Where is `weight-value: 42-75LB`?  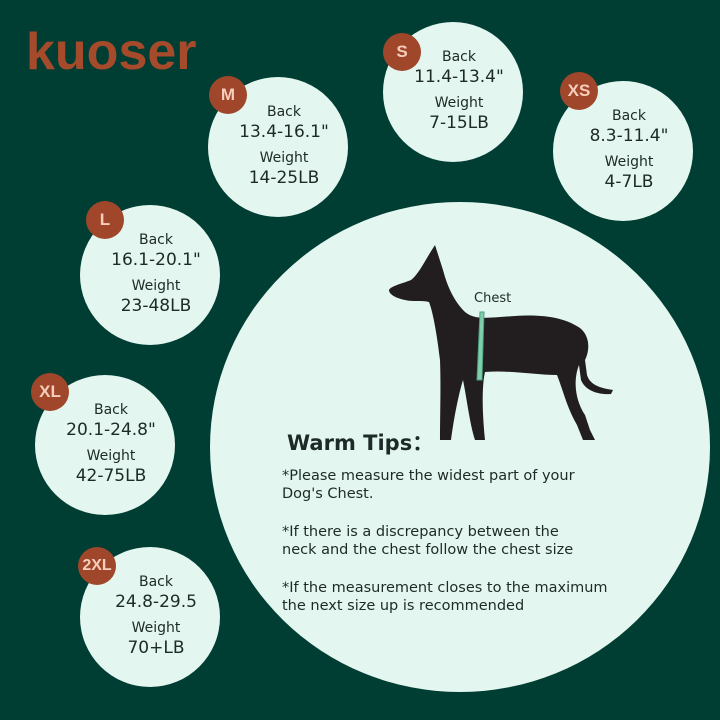
weight-value: 42-75LB is located at coordinates (111, 476).